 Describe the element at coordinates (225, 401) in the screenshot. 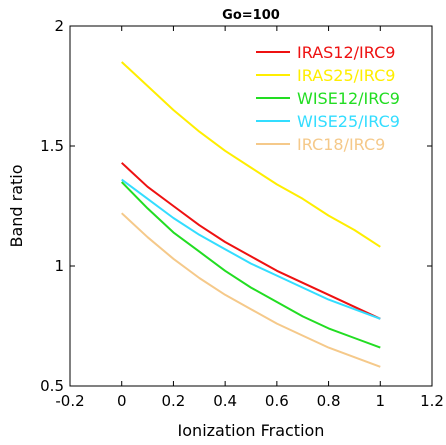

I see `x-tick-label: 0.4` at that location.